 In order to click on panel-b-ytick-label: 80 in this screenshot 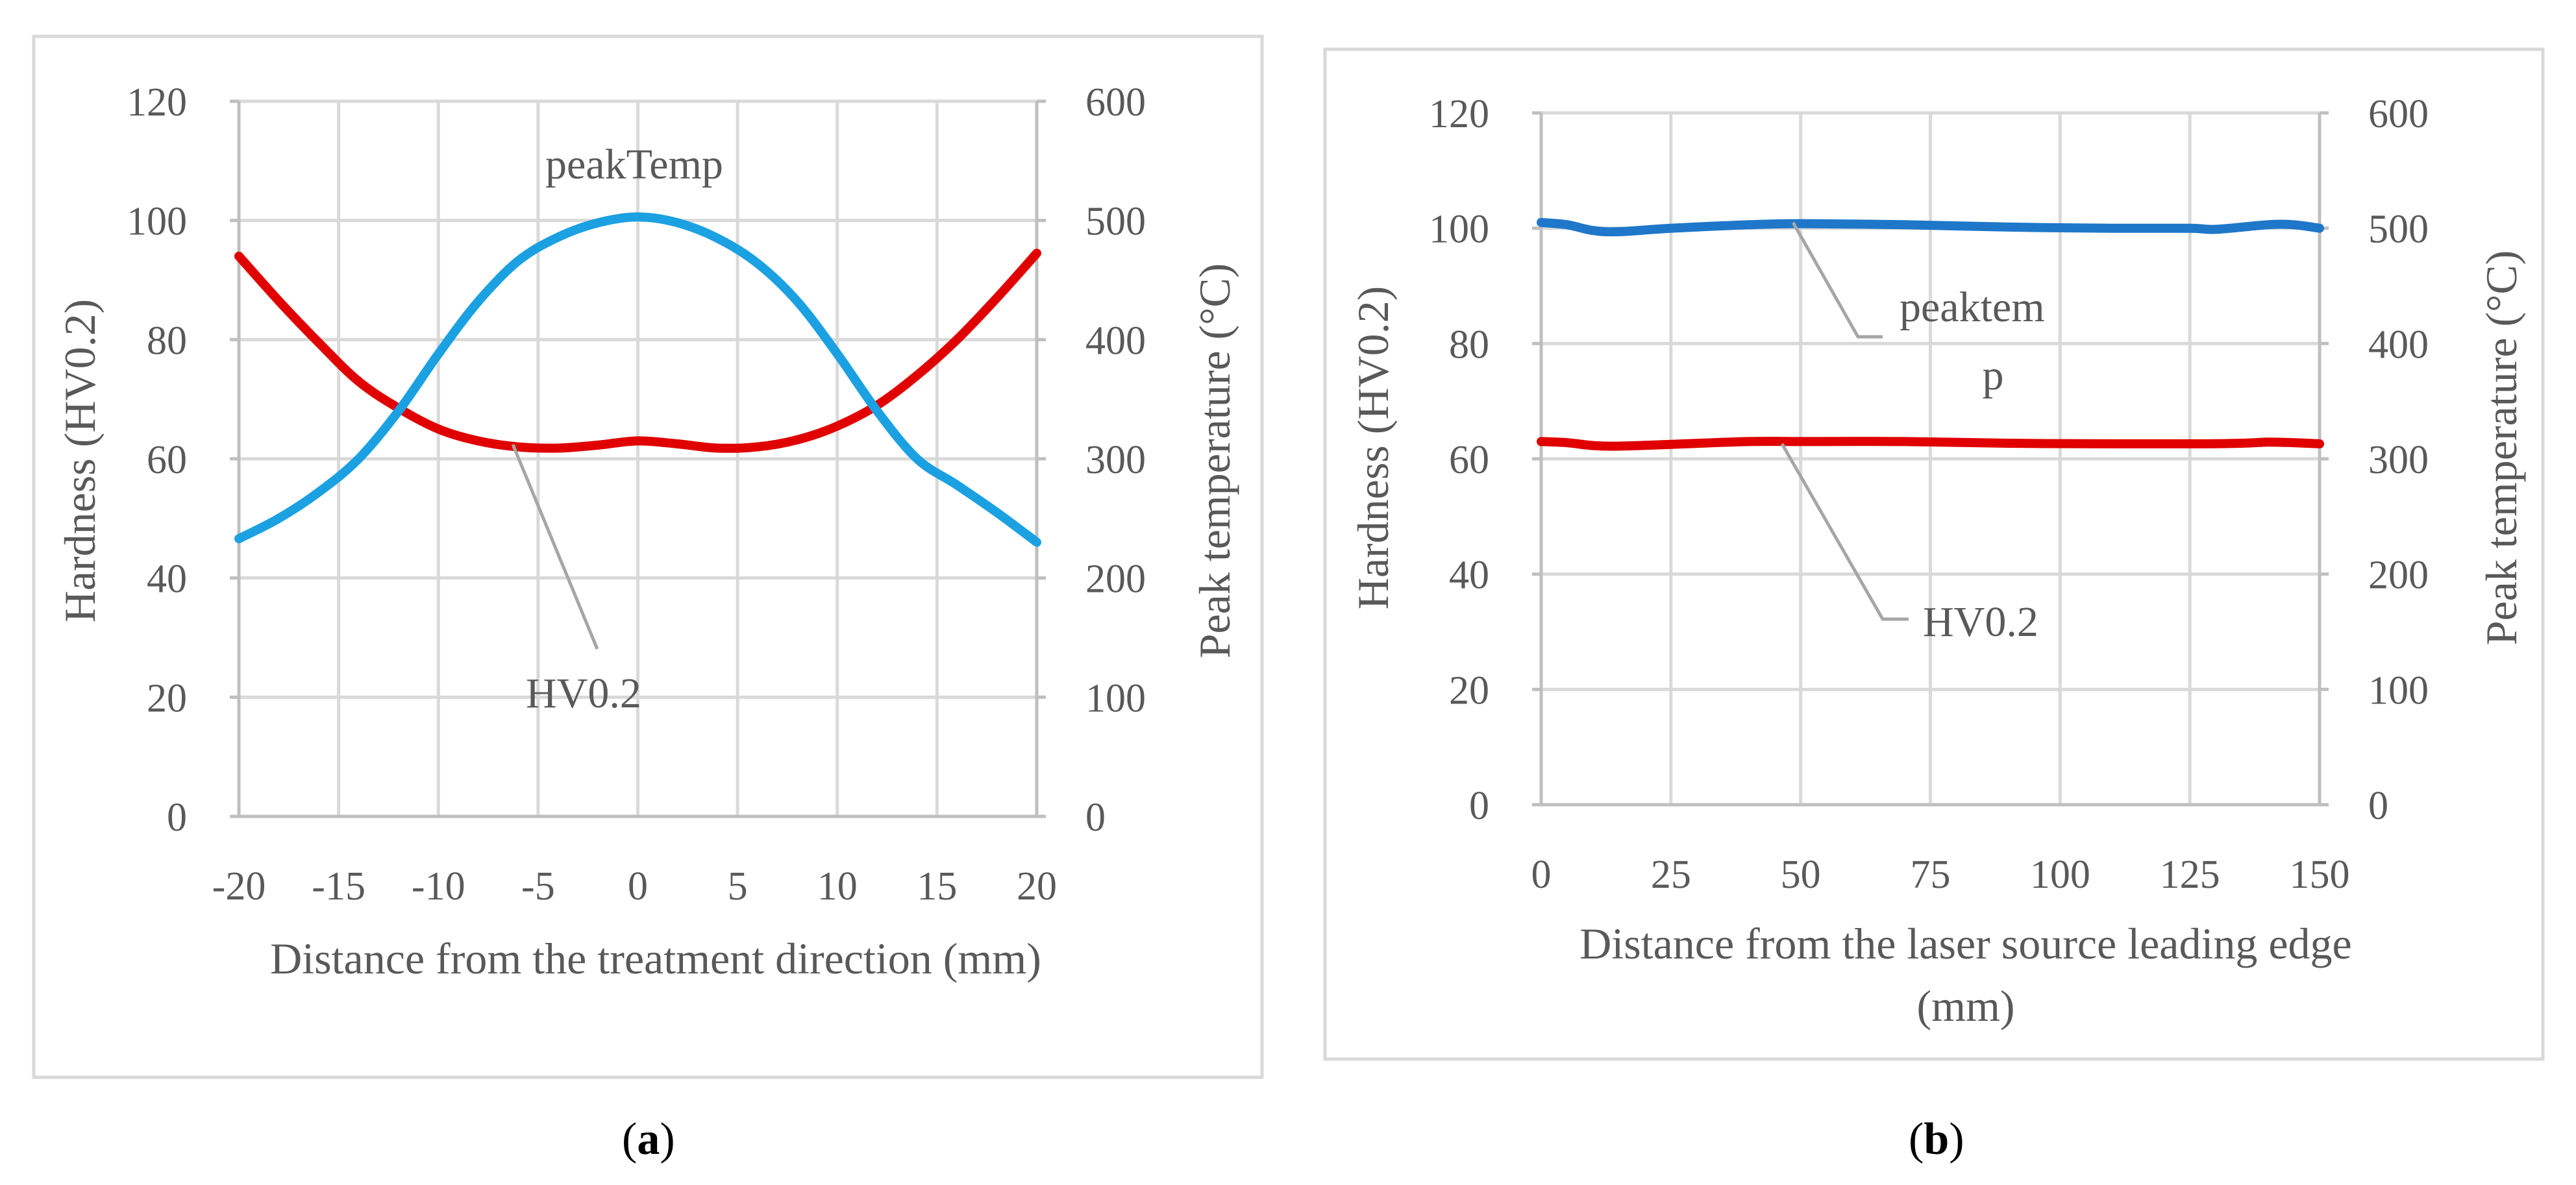, I will do `click(1469, 345)`.